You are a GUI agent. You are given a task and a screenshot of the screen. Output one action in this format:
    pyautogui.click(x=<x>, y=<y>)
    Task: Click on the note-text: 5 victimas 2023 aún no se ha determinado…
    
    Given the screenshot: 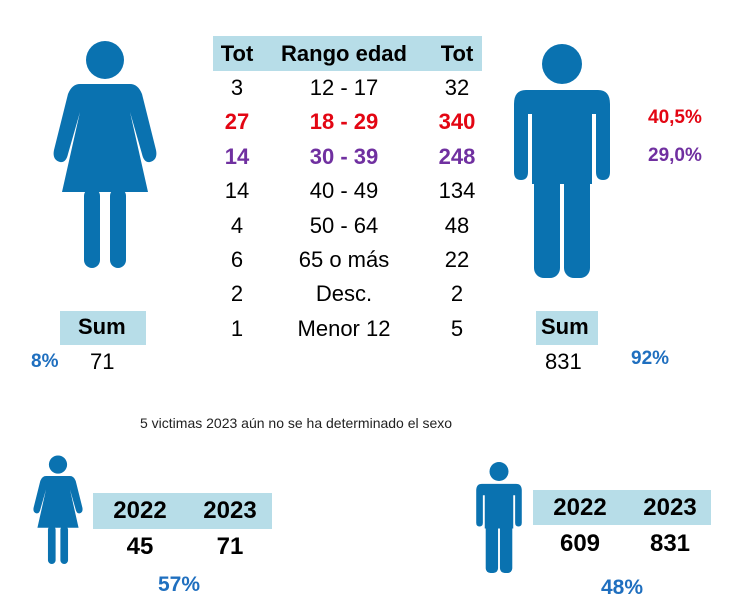 What is the action you would take?
    pyautogui.click(x=296, y=423)
    